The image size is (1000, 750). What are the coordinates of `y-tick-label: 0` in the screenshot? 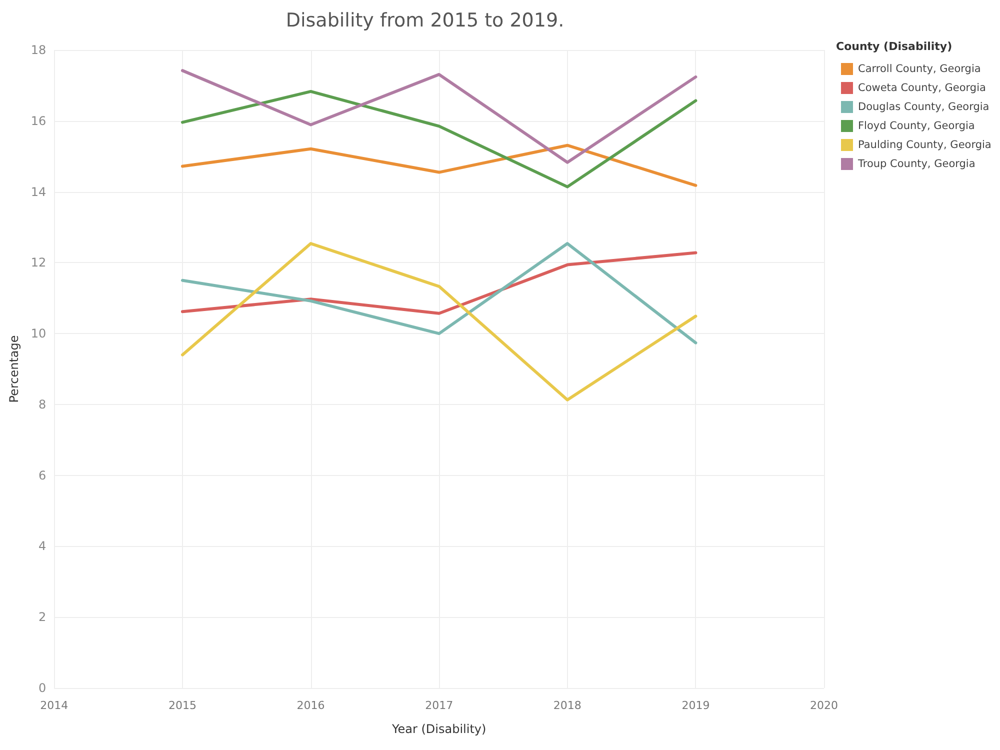 It's located at (42, 688).